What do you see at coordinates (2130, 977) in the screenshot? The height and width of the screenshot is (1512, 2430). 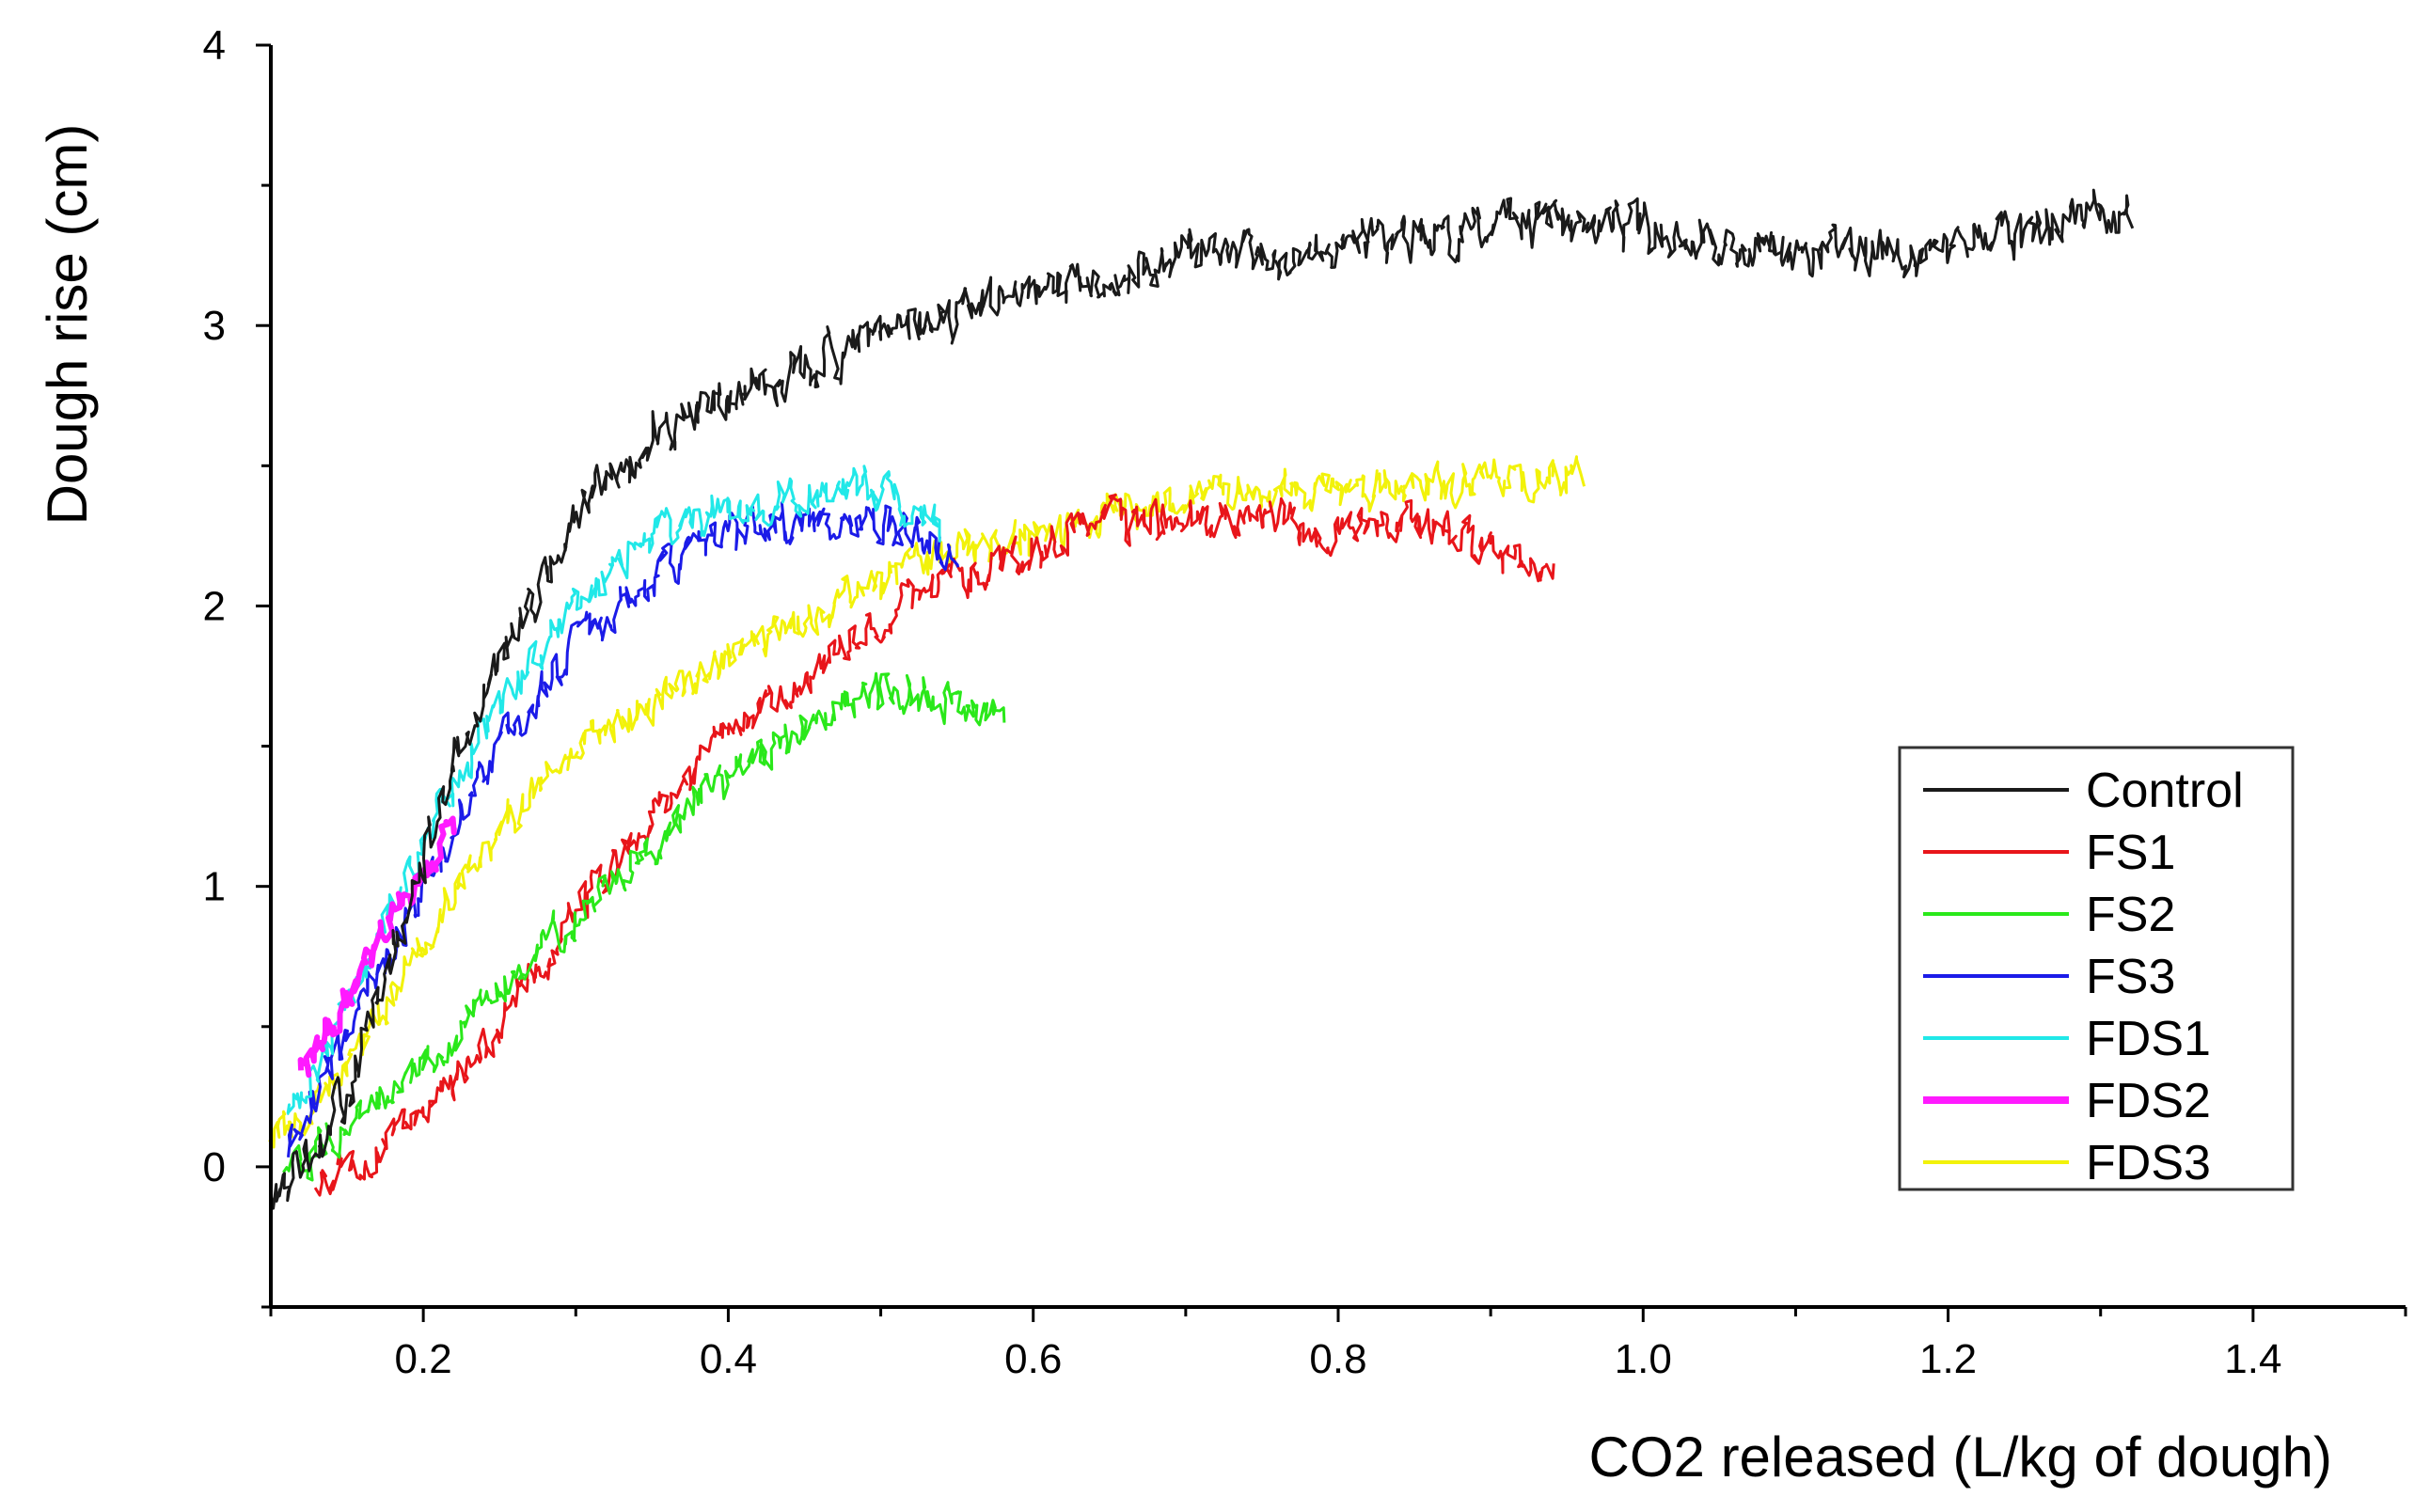 I see `legend-label-fs3: FS3` at bounding box center [2130, 977].